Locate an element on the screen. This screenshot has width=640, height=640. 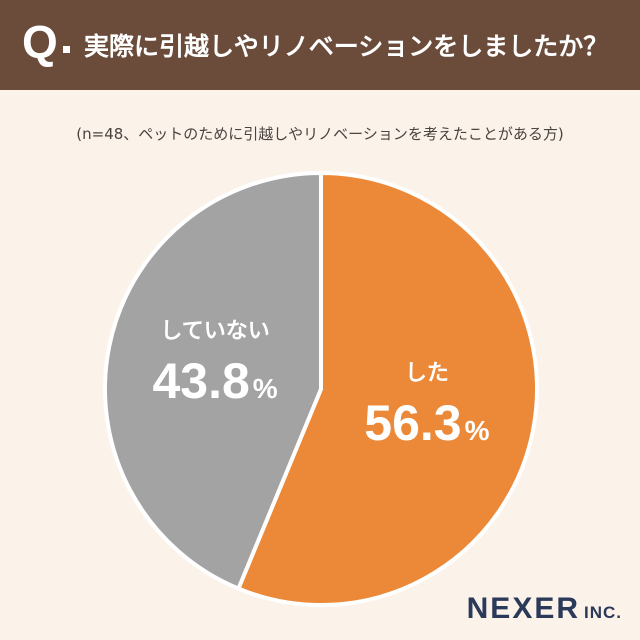
header-bar: Q 実際に引越しやリノベーションをしましたか？ is located at coordinates (320, 45).